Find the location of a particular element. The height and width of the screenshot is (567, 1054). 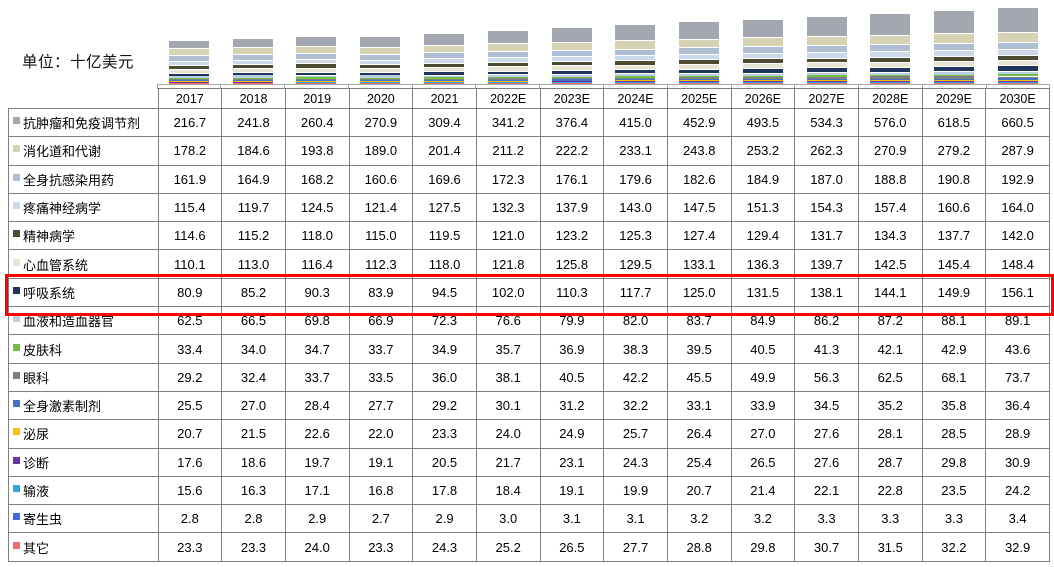

table-cell: 117.7 is located at coordinates (635, 292).